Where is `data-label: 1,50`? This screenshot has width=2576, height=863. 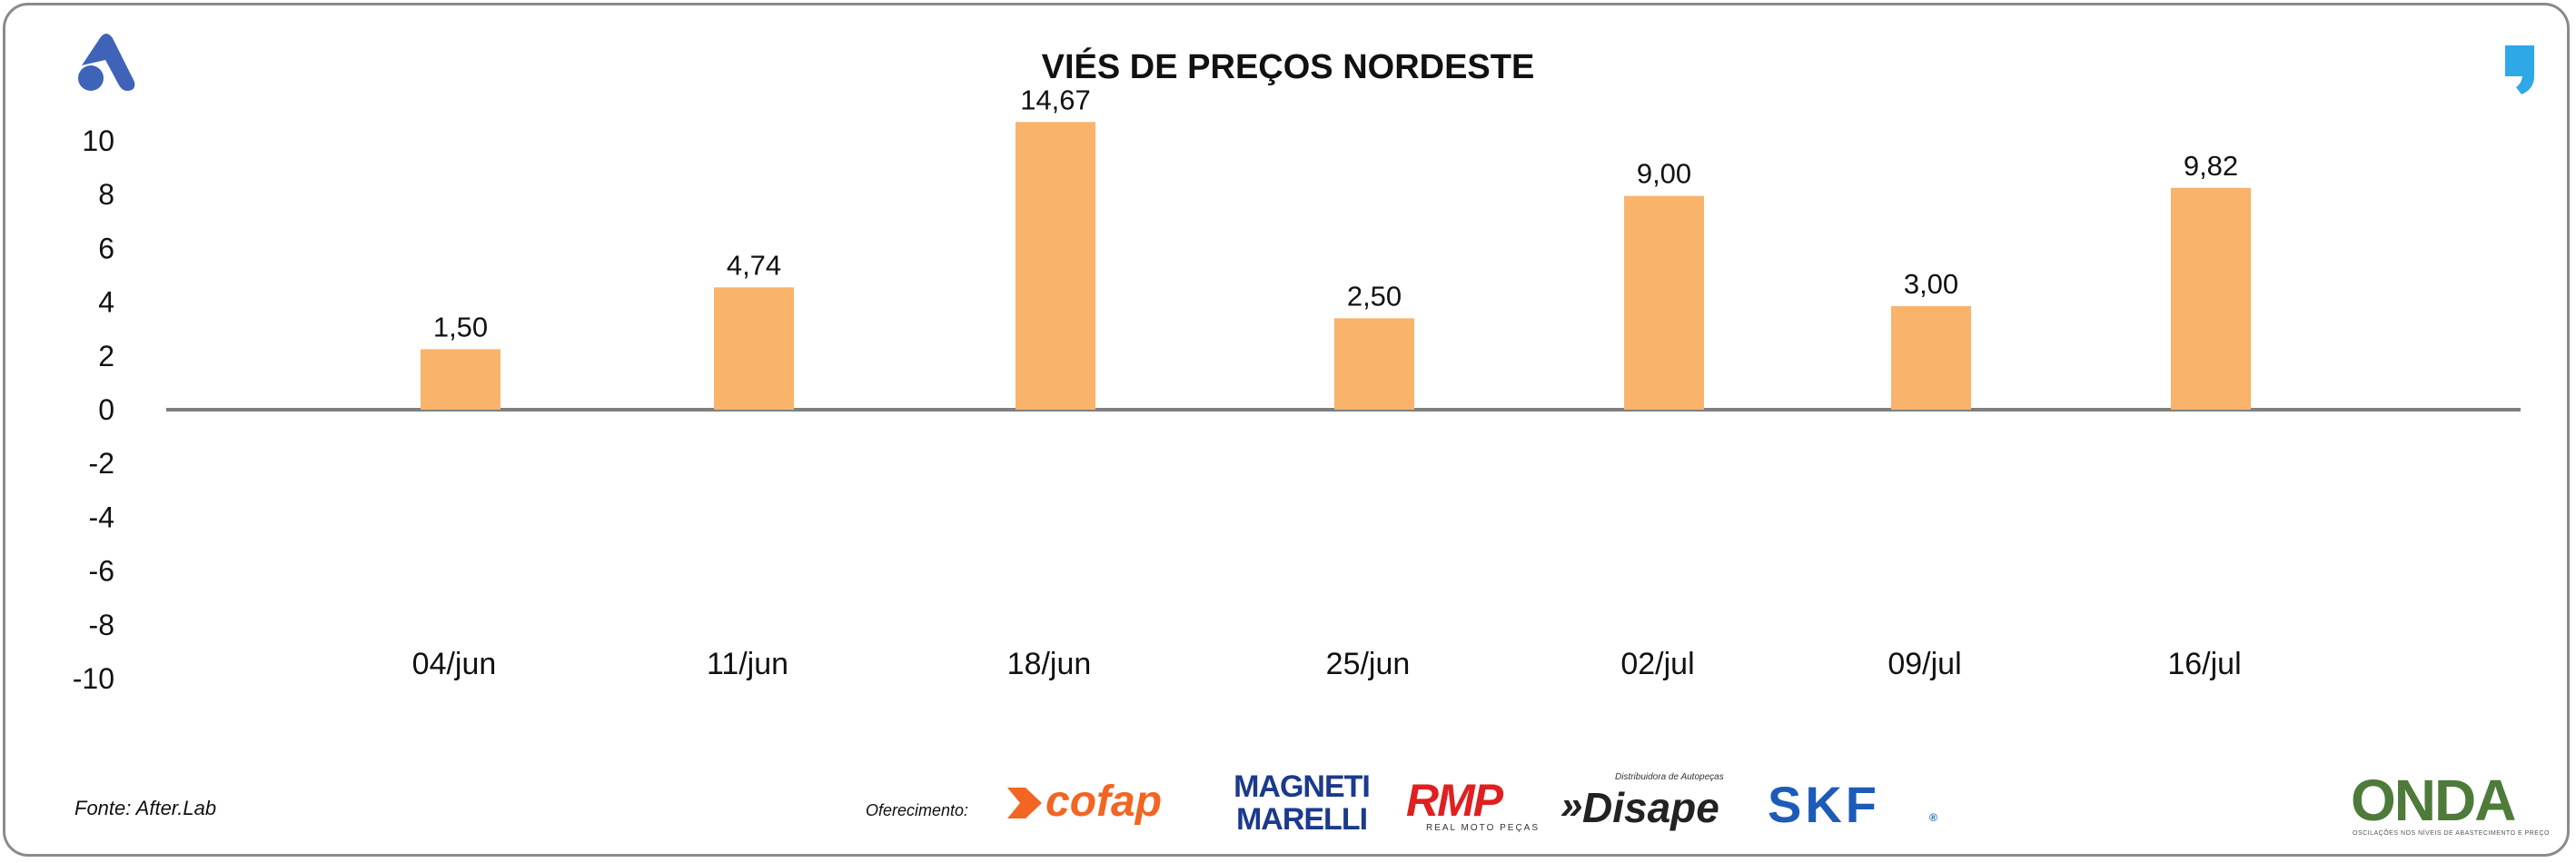
data-label: 1,50 is located at coordinates (460, 326).